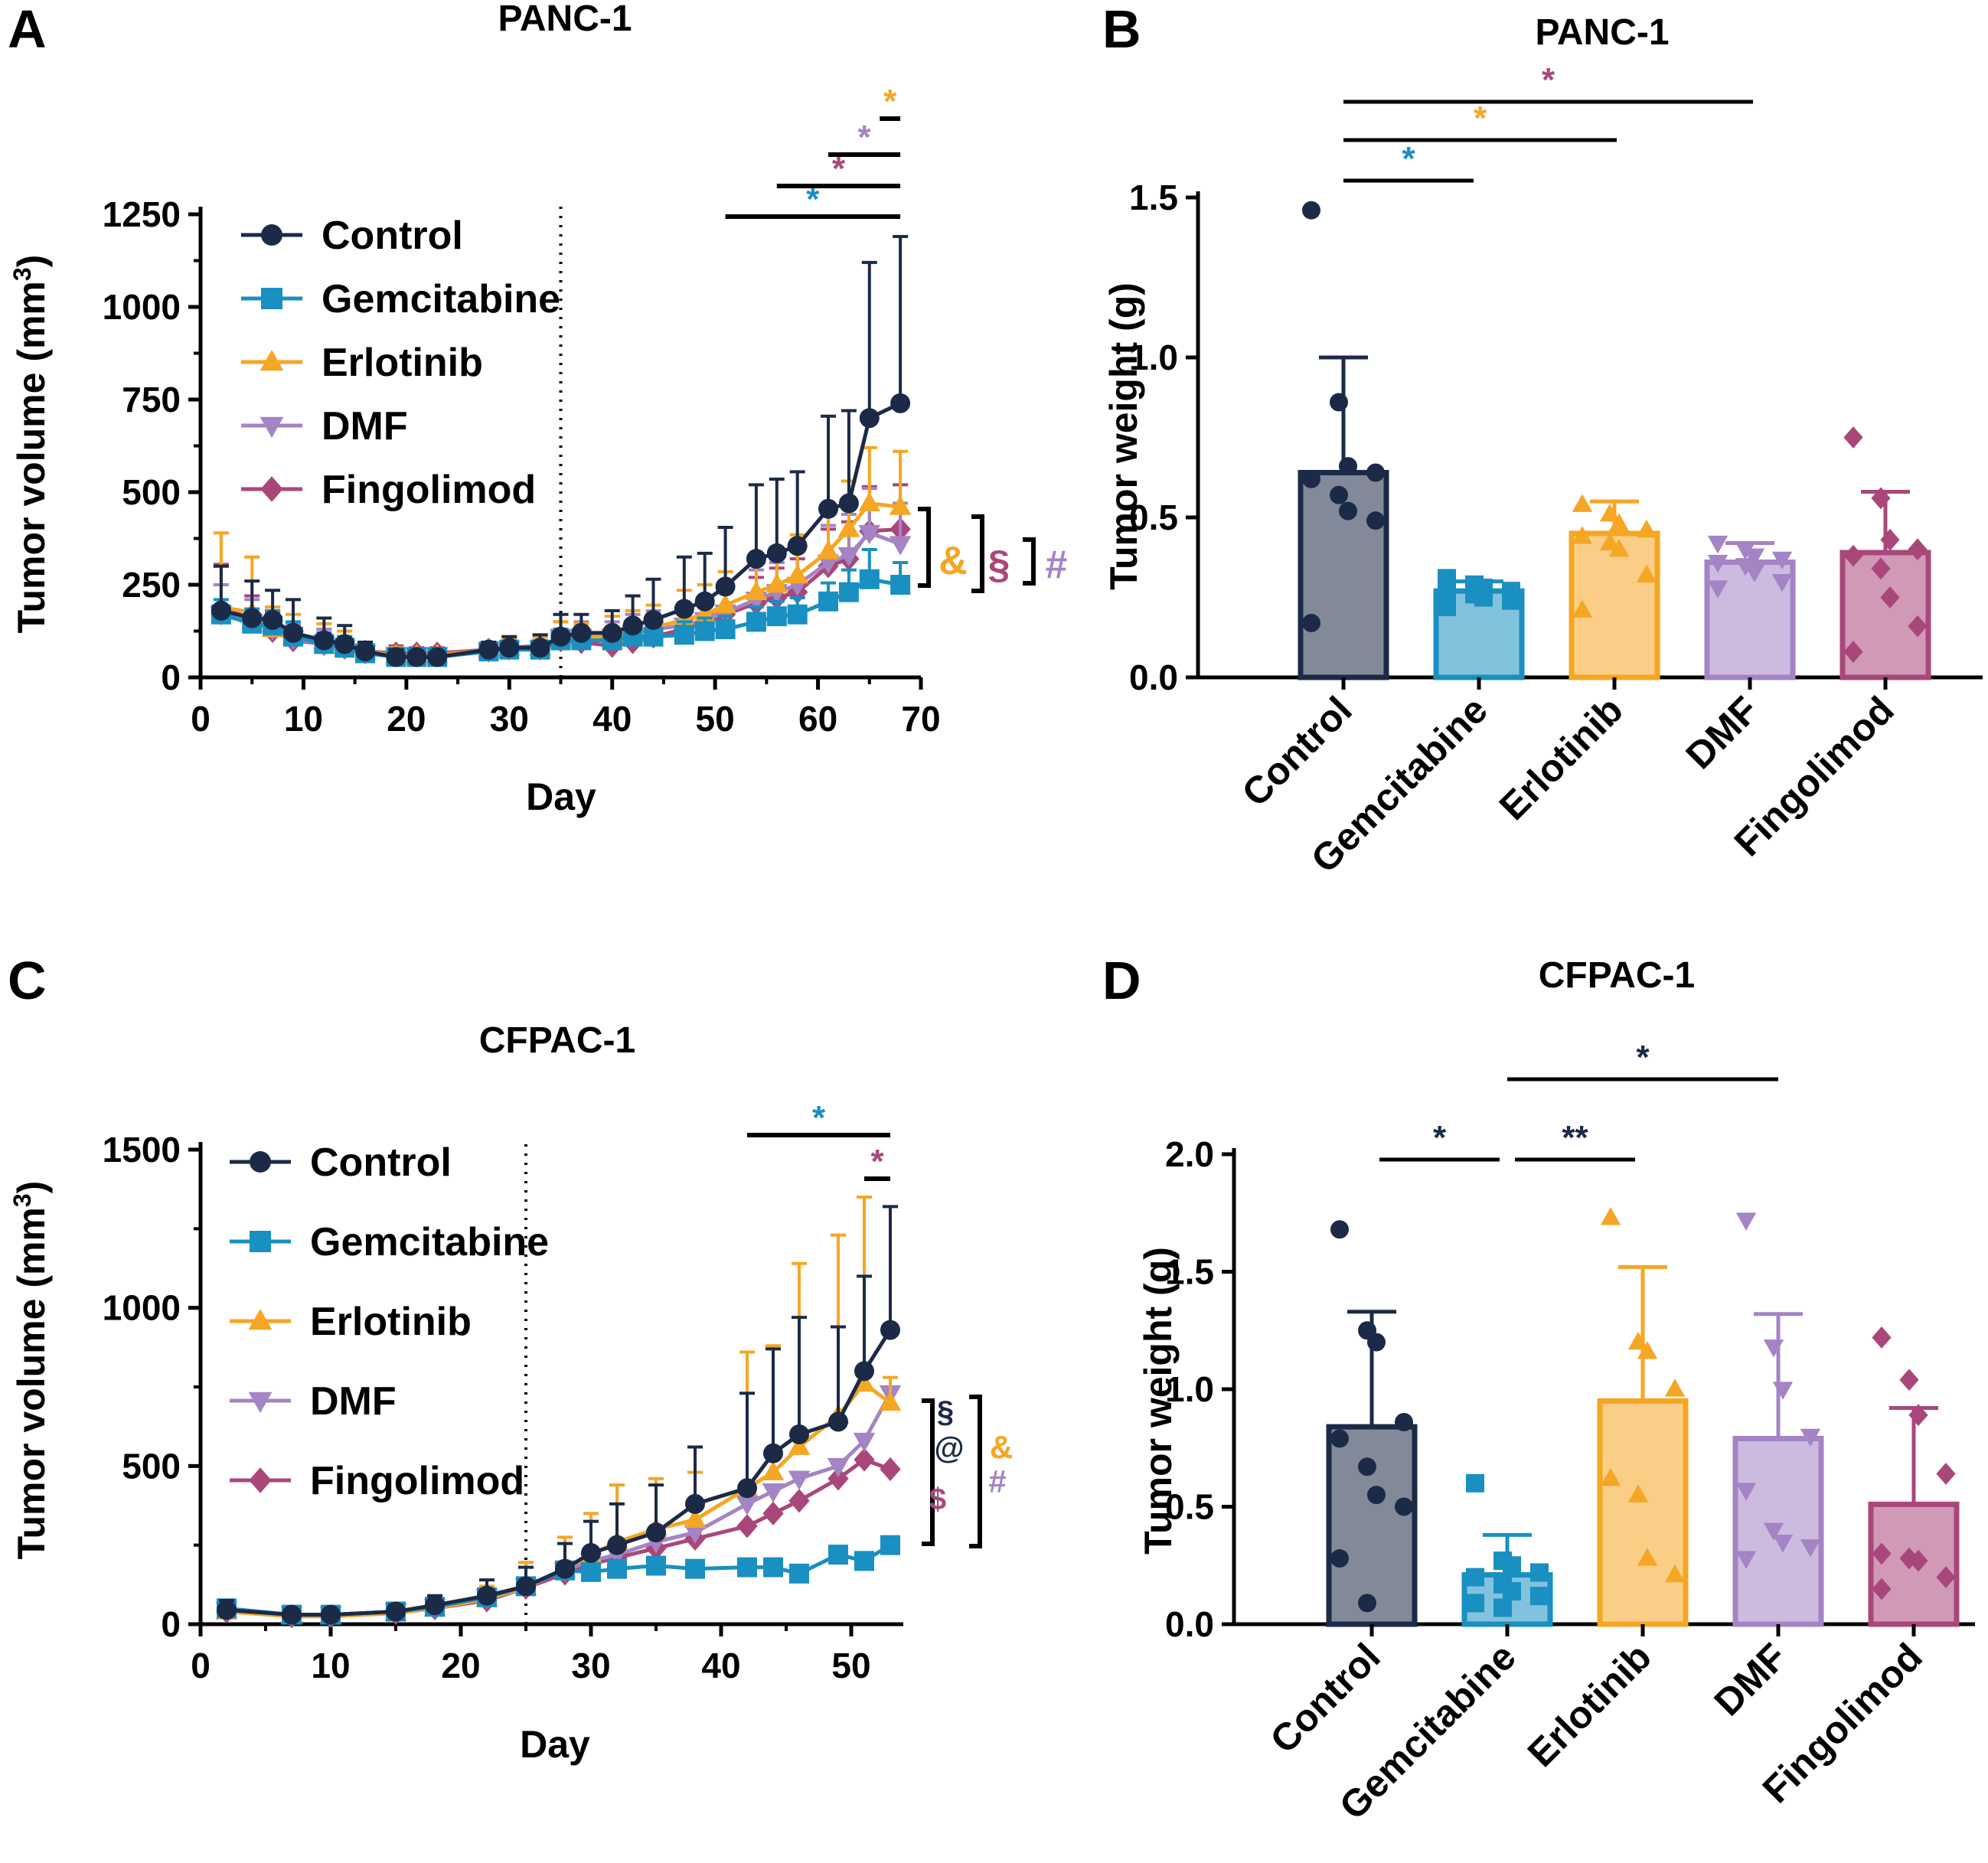  I want to click on y-tick-label-c: 0, so click(171, 1624).